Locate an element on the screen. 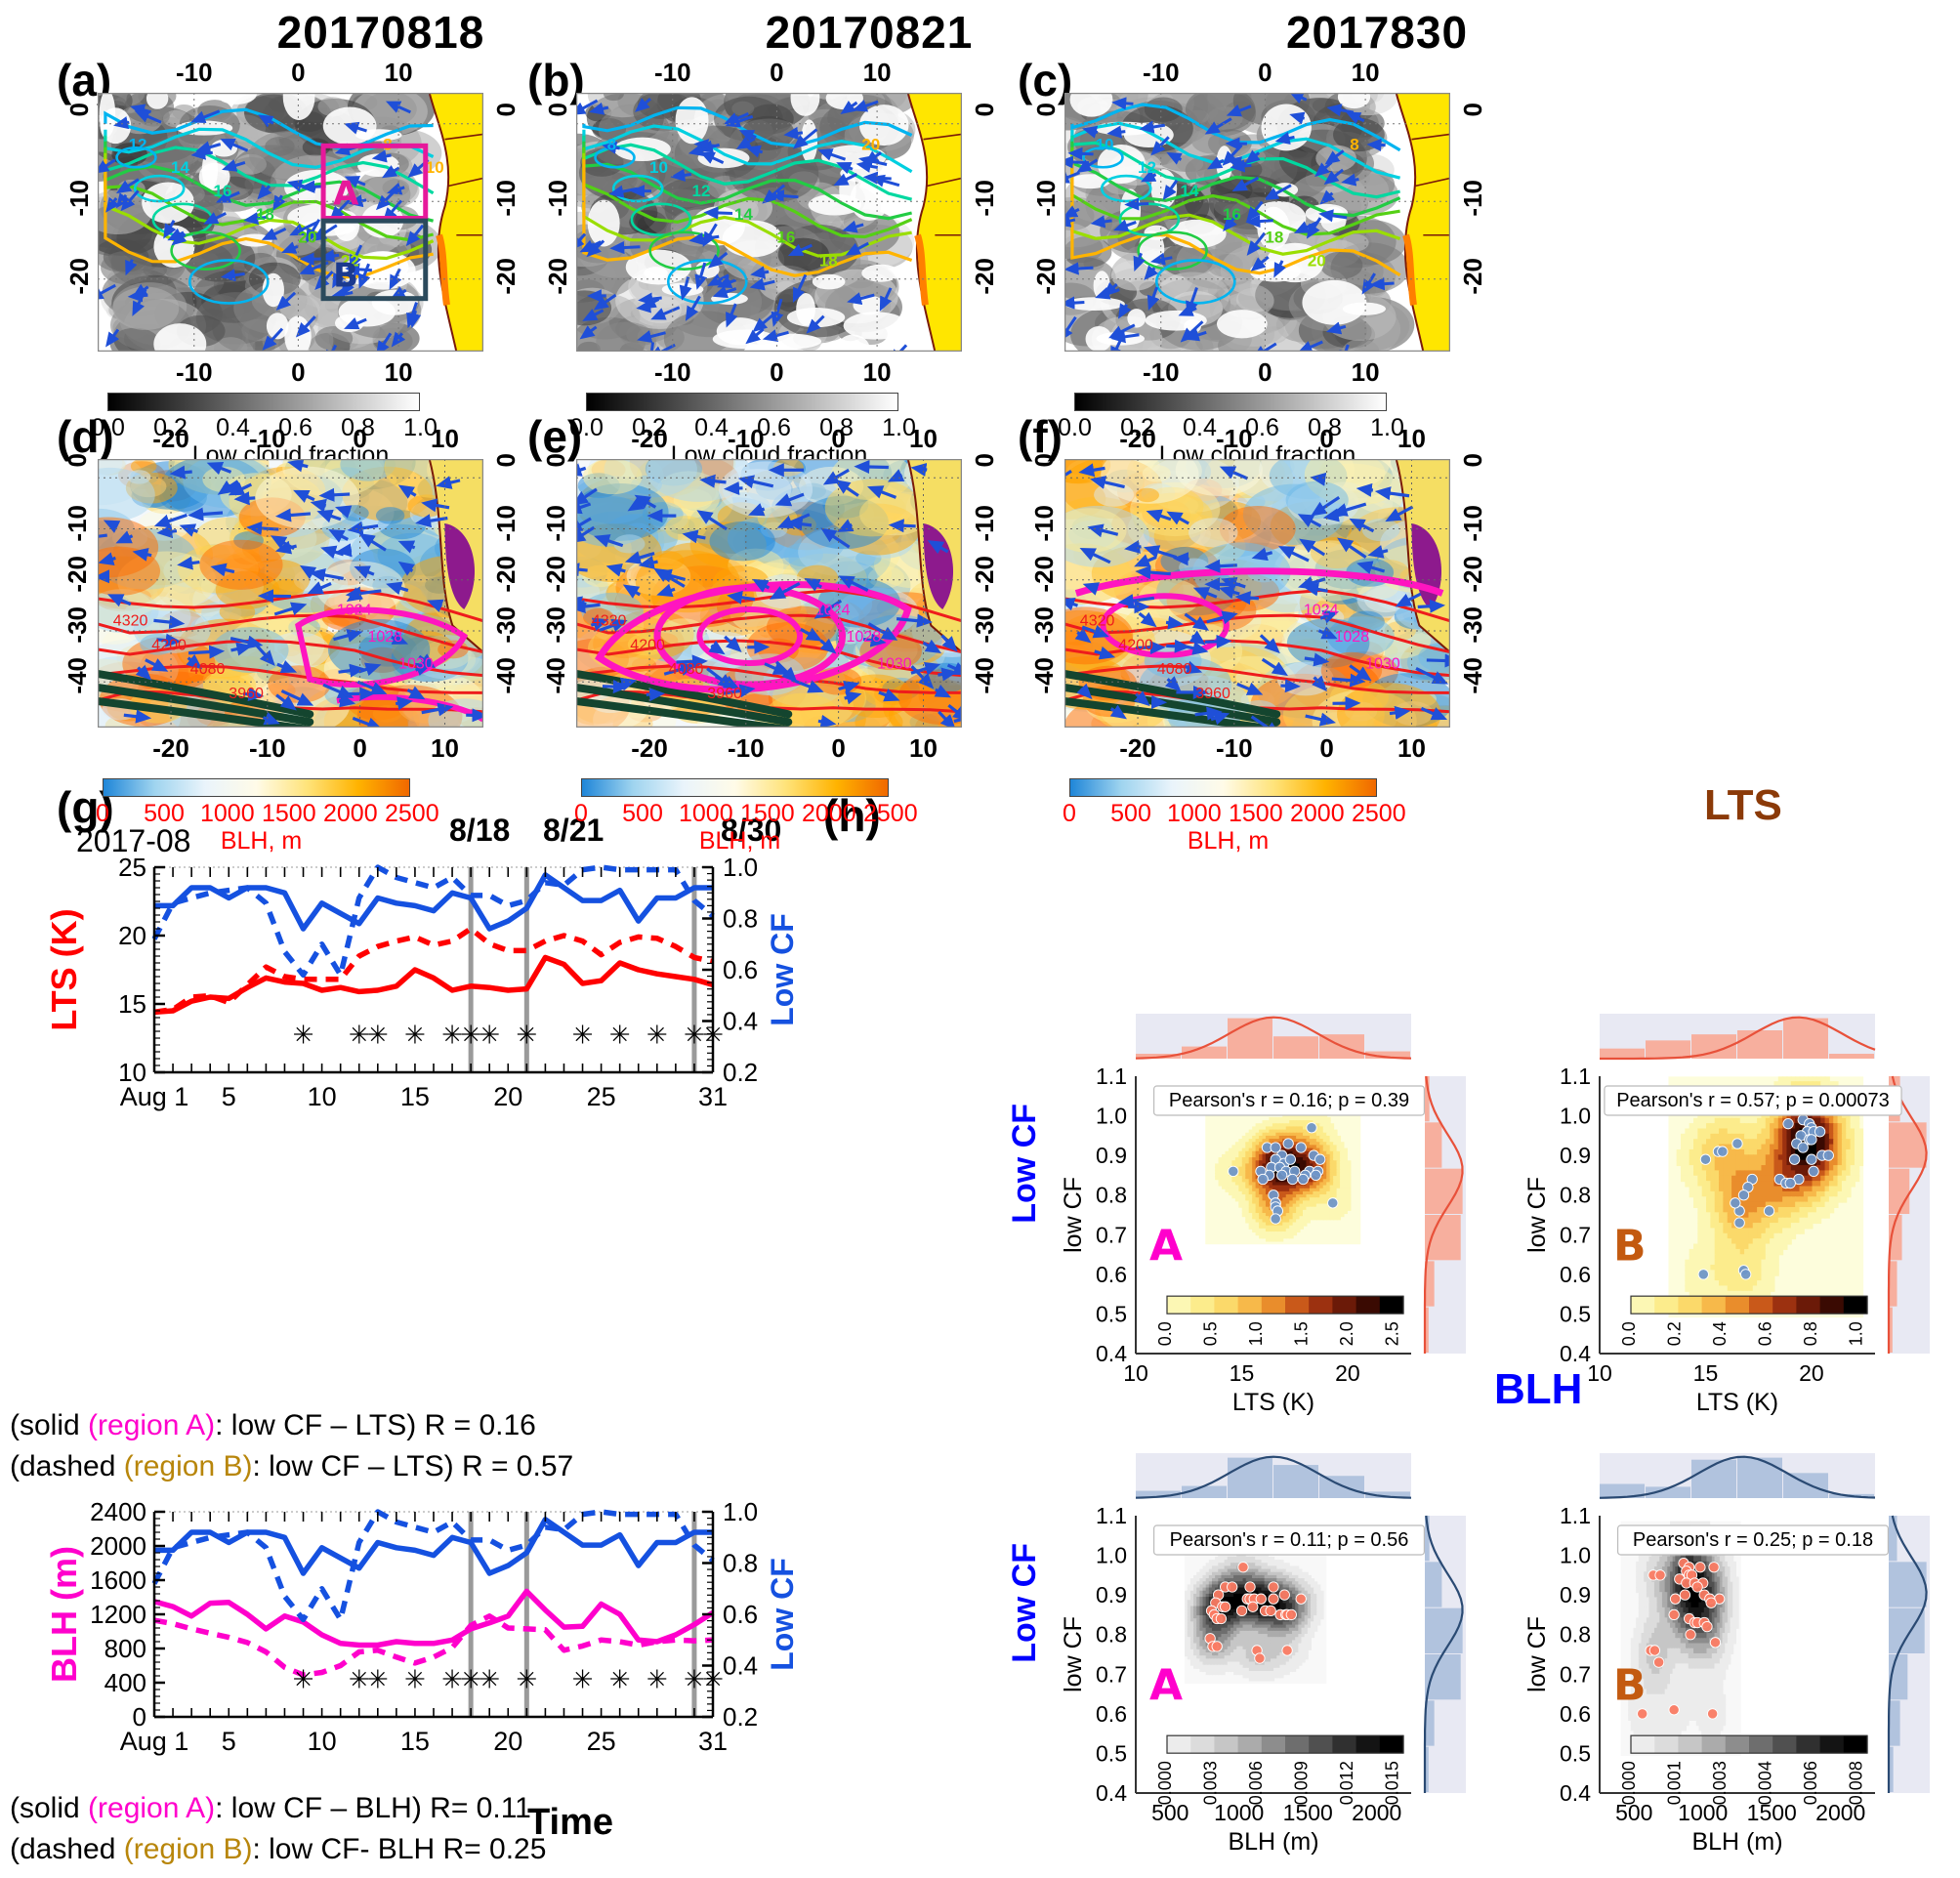 The width and height of the screenshot is (1960, 1878). map-ytick-right: 0 is located at coordinates (506, 109).